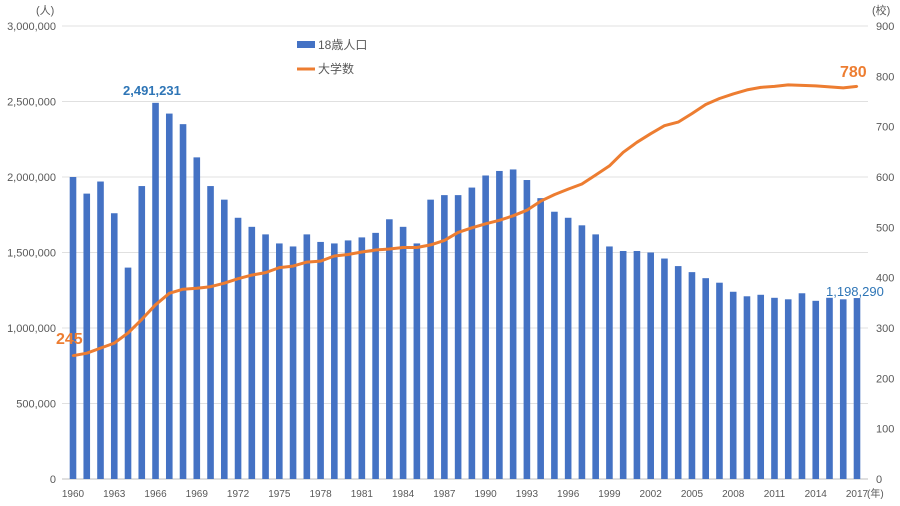  What do you see at coordinates (678, 372) in the screenshot?
I see `bar-2004` at bounding box center [678, 372].